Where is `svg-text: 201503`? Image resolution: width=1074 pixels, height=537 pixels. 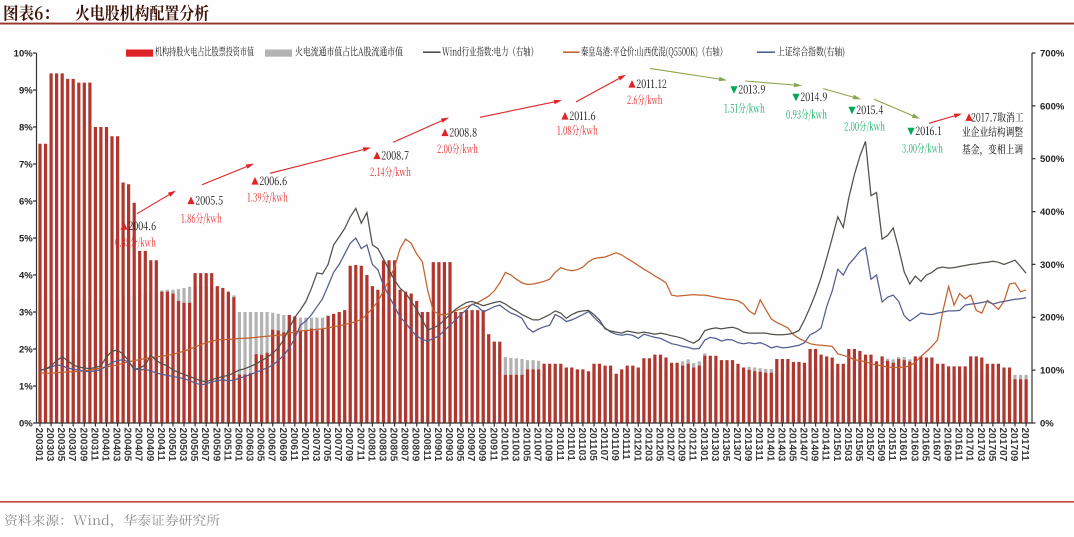 svg-text: 201503 is located at coordinates (847, 445).